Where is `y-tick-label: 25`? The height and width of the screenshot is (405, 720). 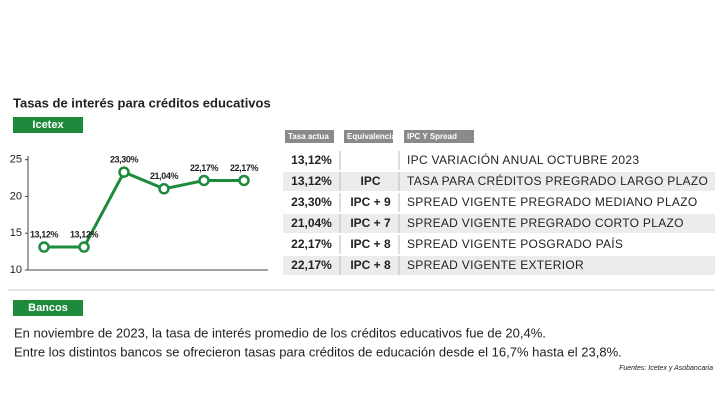
y-tick-label: 25 is located at coordinates (16, 160).